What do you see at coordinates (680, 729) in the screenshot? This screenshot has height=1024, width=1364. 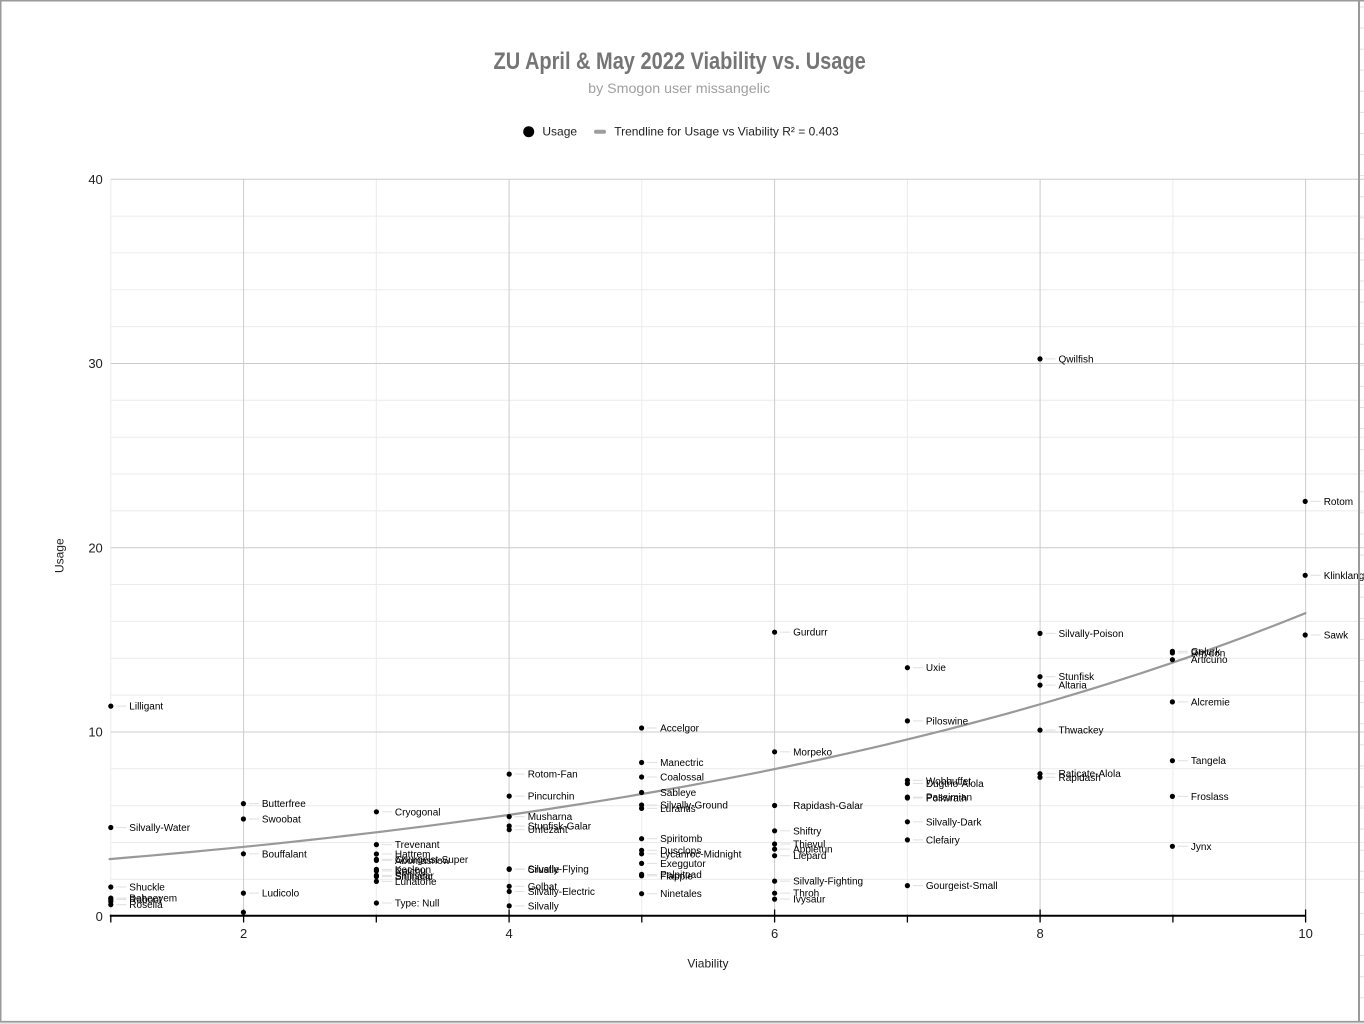 I see `svg-text: Accelgor` at bounding box center [680, 729].